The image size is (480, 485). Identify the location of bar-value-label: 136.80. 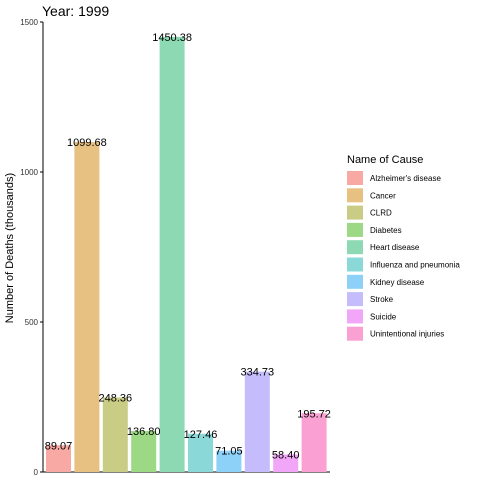
(144, 432).